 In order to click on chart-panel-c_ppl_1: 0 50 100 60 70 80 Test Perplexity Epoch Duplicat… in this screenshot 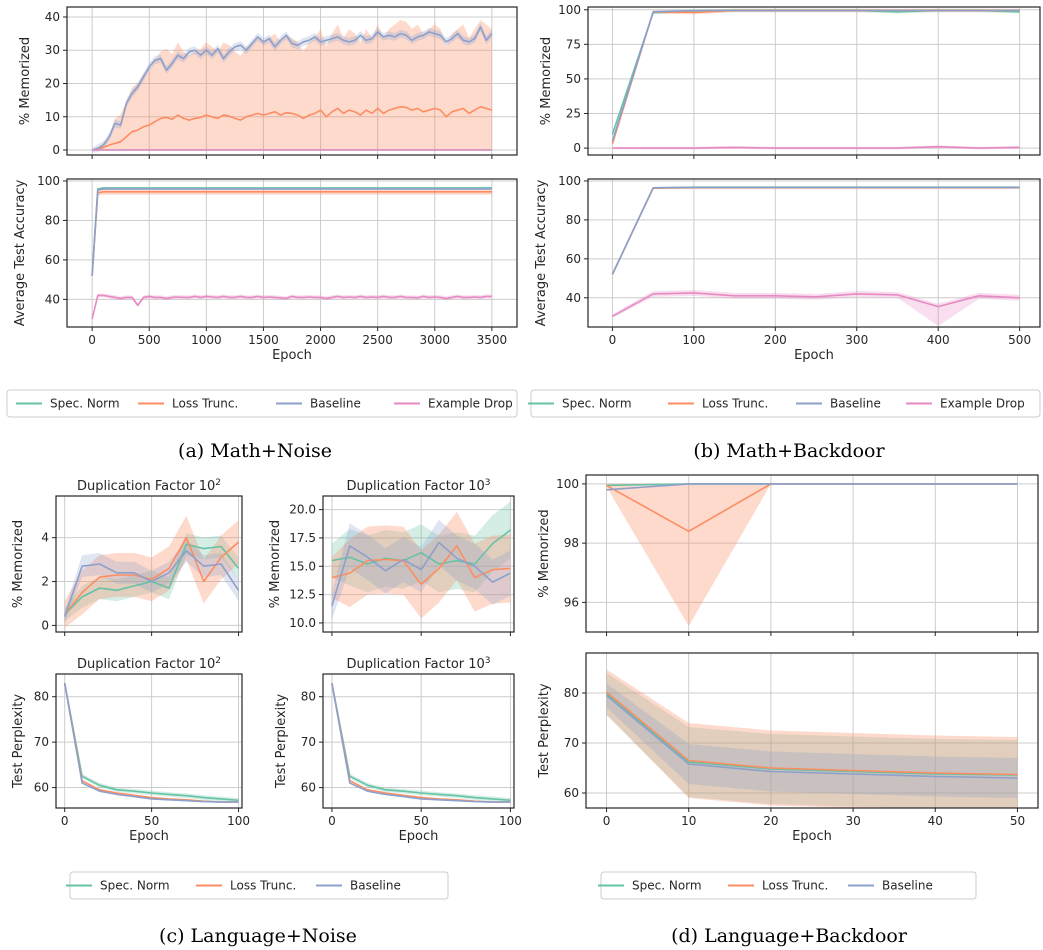, I will do `click(130, 750)`.